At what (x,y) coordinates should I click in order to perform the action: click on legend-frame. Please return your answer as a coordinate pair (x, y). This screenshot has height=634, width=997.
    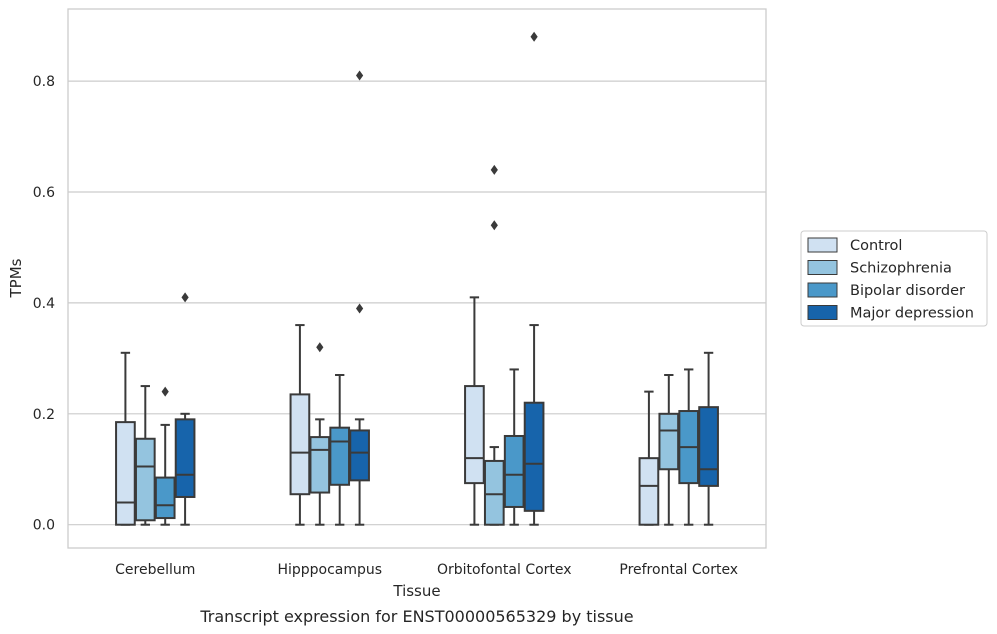
    Looking at the image, I should click on (894, 278).